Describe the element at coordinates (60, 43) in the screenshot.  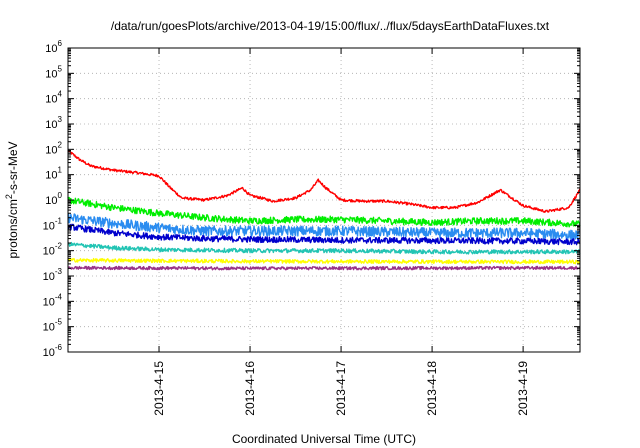
I see `y-tick-exponent: 6` at that location.